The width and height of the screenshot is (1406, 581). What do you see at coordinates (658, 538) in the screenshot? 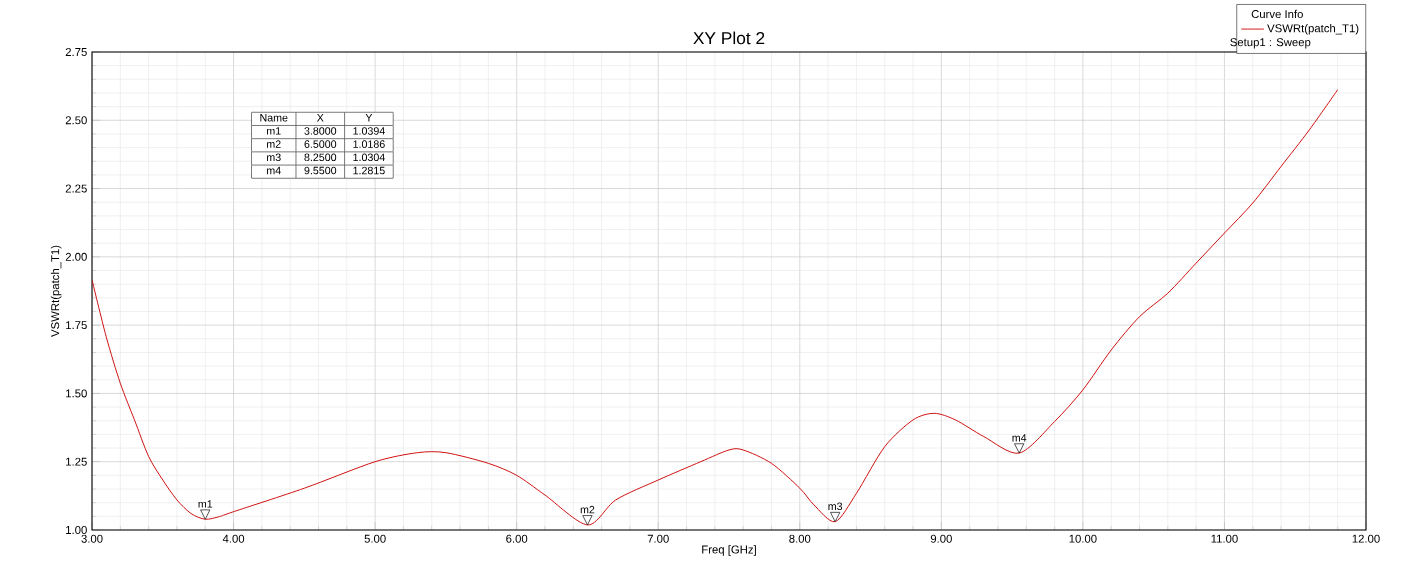
I see `x-tick-label: 7.00` at bounding box center [658, 538].